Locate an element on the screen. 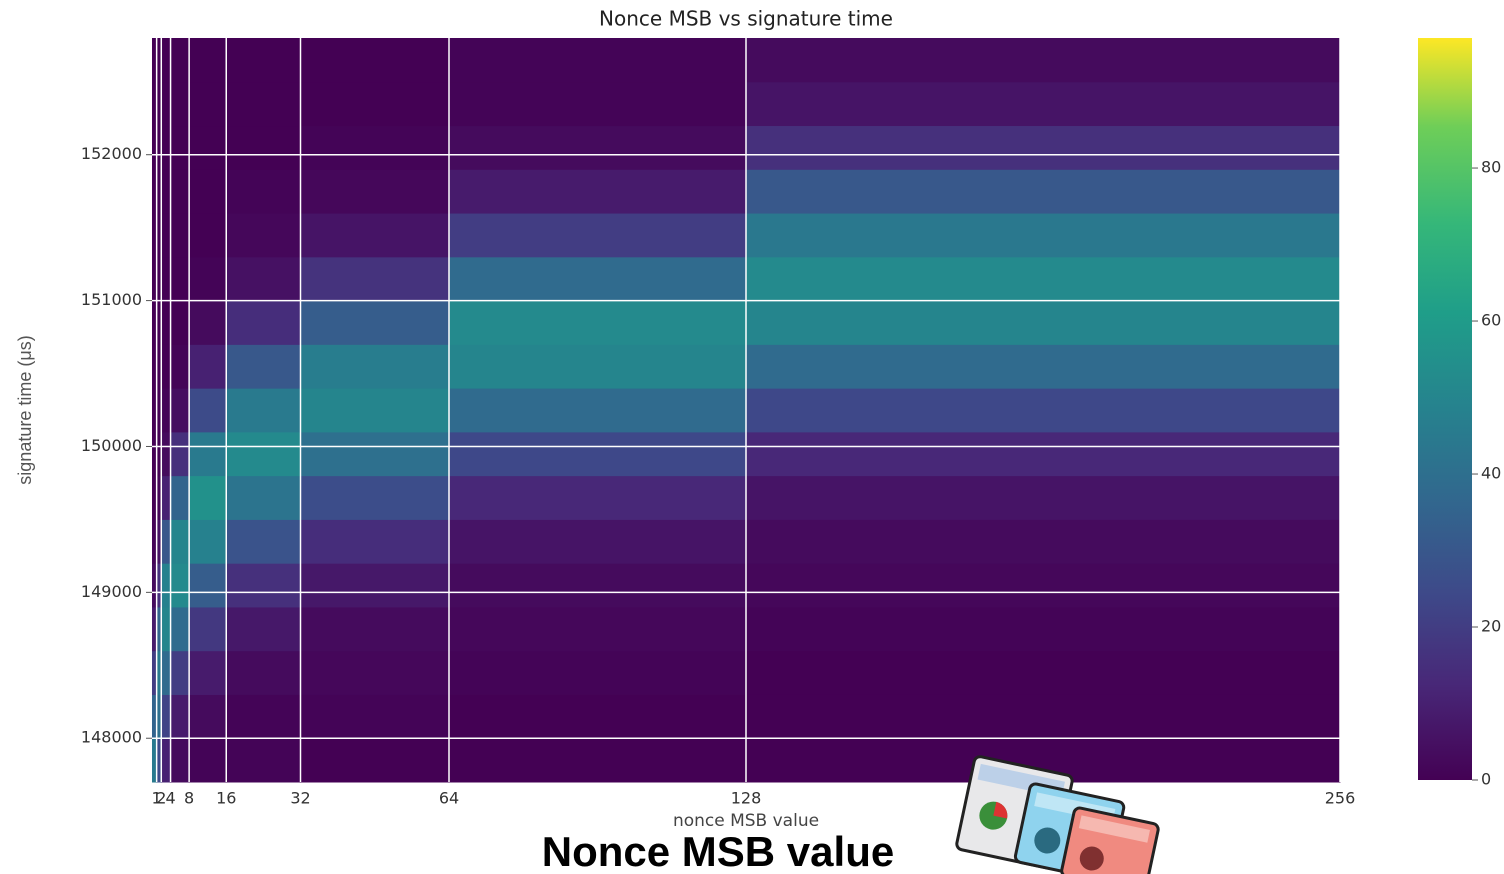 Image resolution: width=1504 pixels, height=874 pixels. colorbar-tick-label: 0 is located at coordinates (1486, 779).